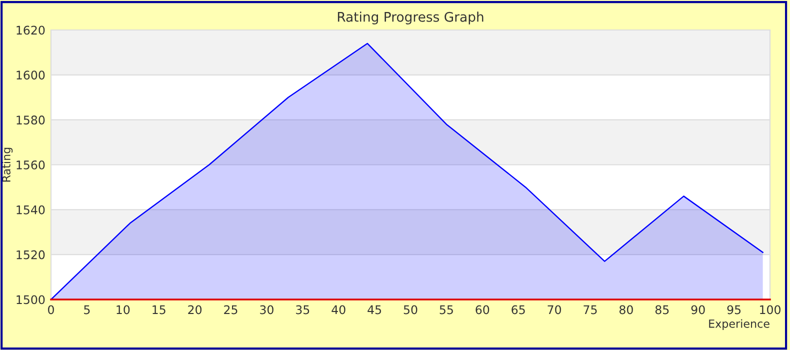 The height and width of the screenshot is (350, 790). What do you see at coordinates (303, 309) in the screenshot?
I see `x-tick-label: 35` at bounding box center [303, 309].